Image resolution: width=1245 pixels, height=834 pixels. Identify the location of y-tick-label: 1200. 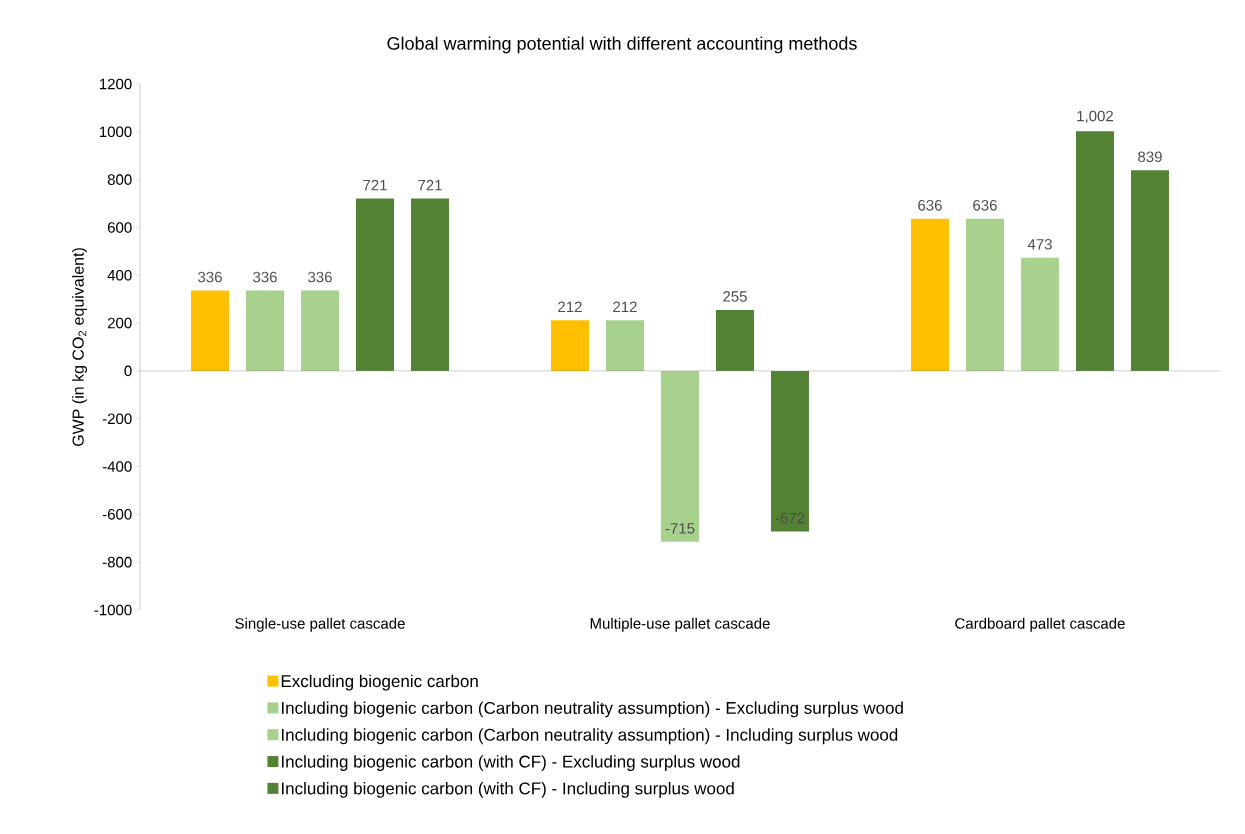
(115, 84).